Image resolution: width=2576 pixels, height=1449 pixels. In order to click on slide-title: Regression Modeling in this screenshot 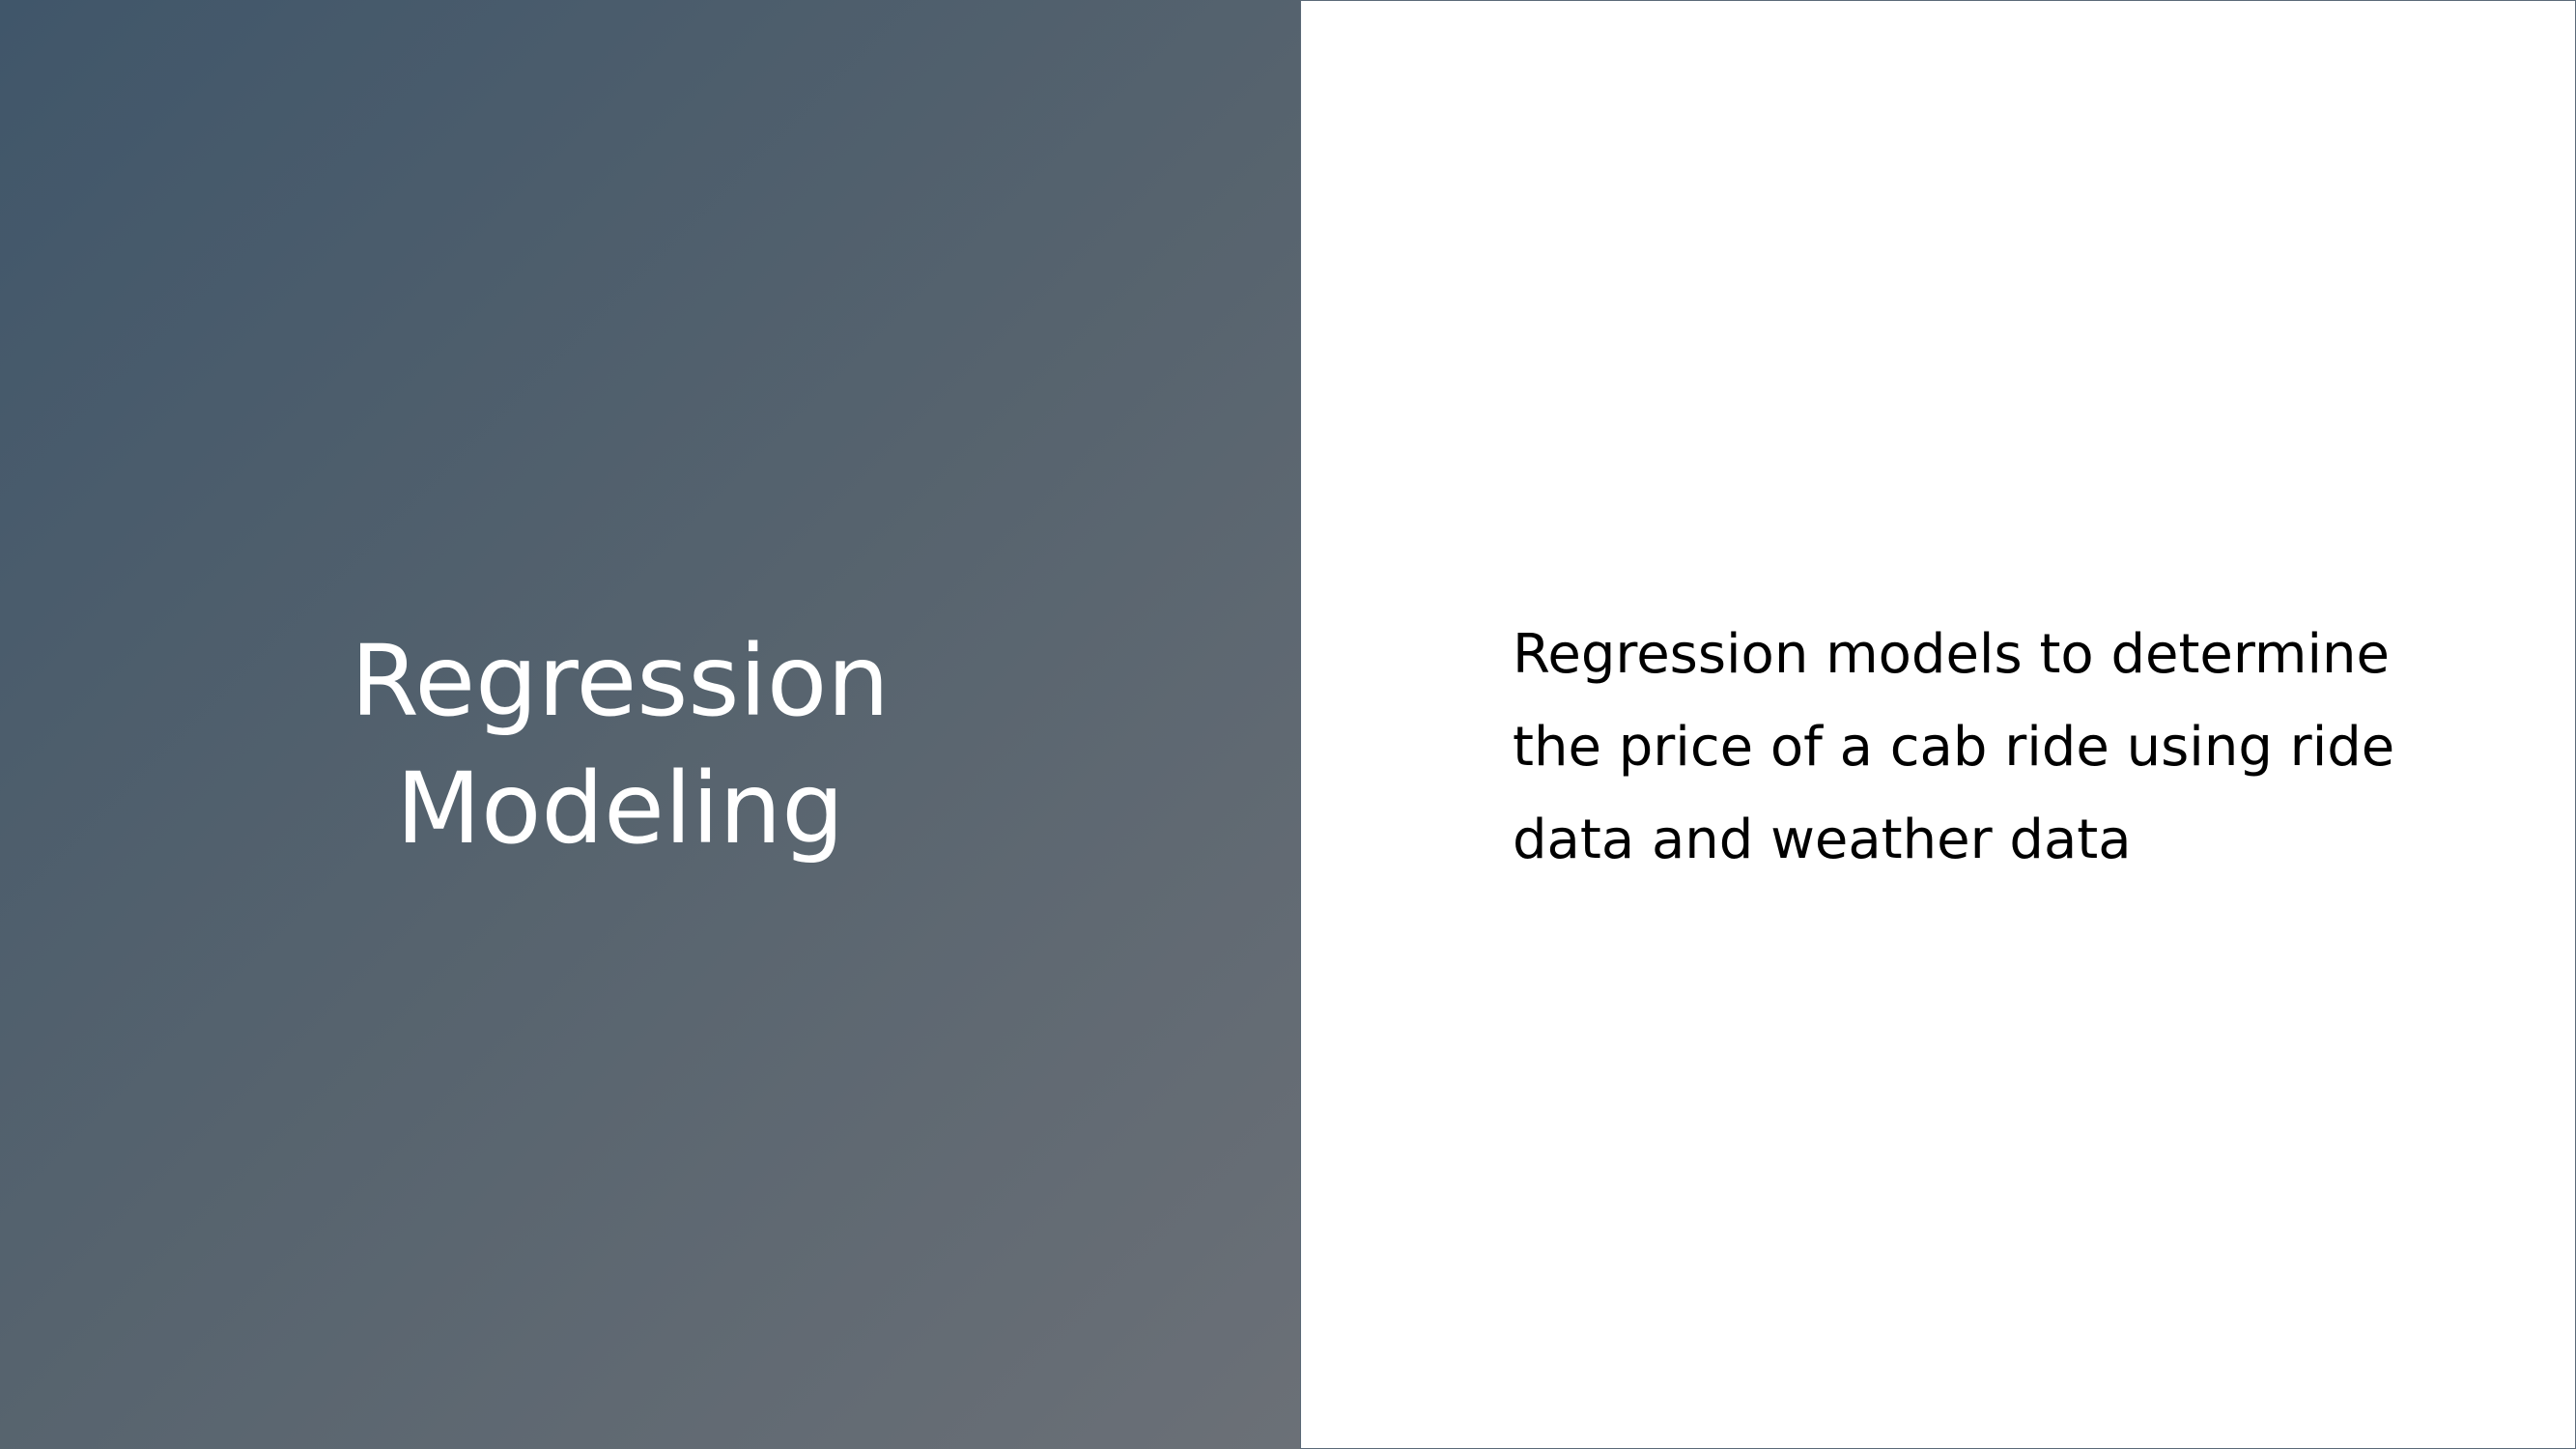, I will do `click(620, 745)`.